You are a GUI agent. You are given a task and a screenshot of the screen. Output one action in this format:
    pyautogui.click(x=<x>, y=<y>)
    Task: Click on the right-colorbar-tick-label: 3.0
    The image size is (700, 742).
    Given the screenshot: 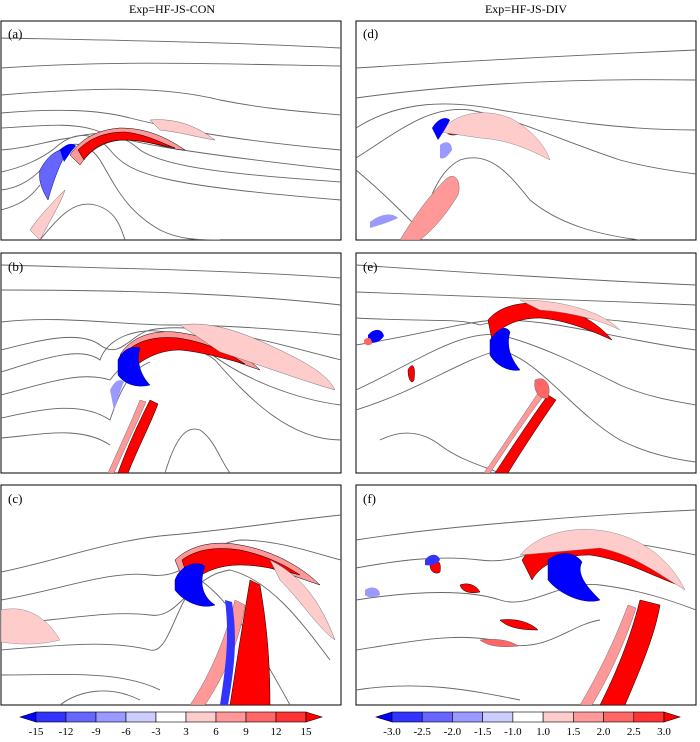 What is the action you would take?
    pyautogui.click(x=664, y=732)
    